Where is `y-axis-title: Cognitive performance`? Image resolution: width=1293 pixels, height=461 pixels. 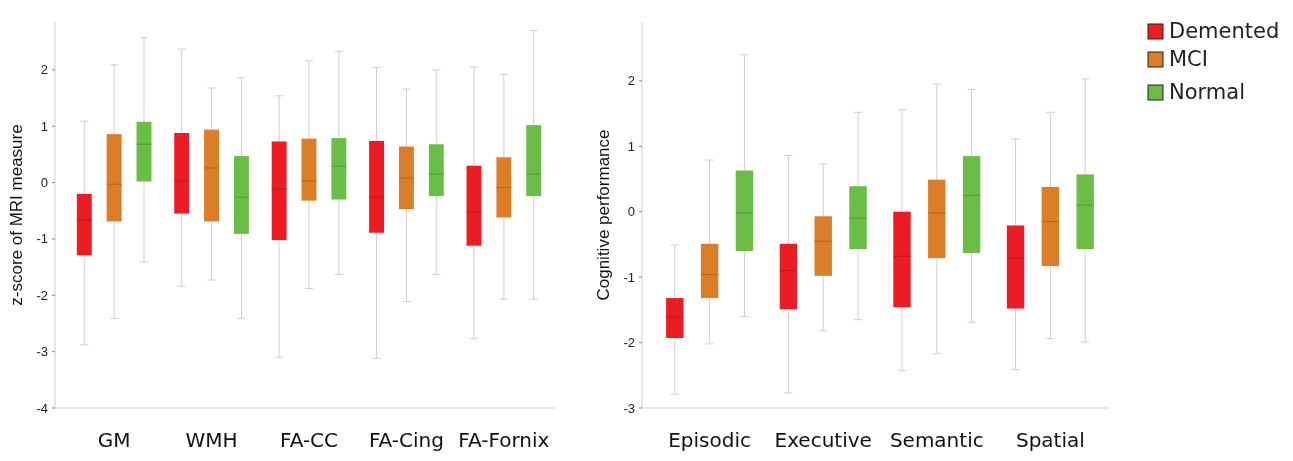 y-axis-title: Cognitive performance is located at coordinates (603, 215).